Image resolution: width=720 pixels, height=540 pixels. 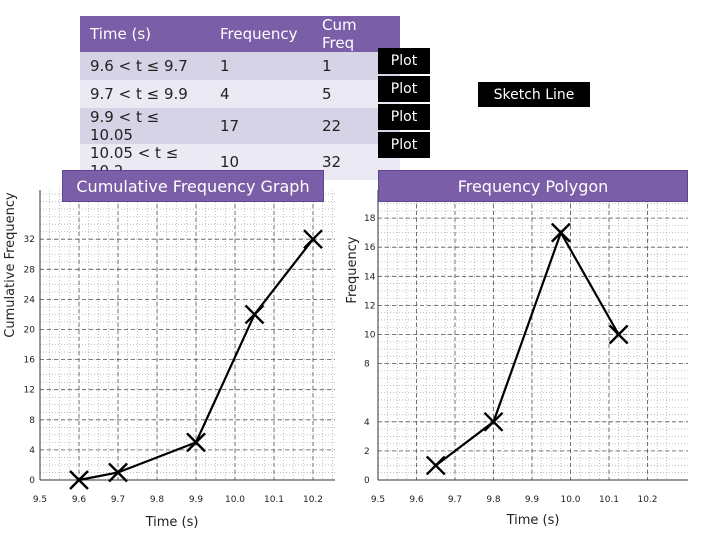 I want to click on interval-cell: 9.9 < t ≤ 10.05, so click(x=145, y=126).